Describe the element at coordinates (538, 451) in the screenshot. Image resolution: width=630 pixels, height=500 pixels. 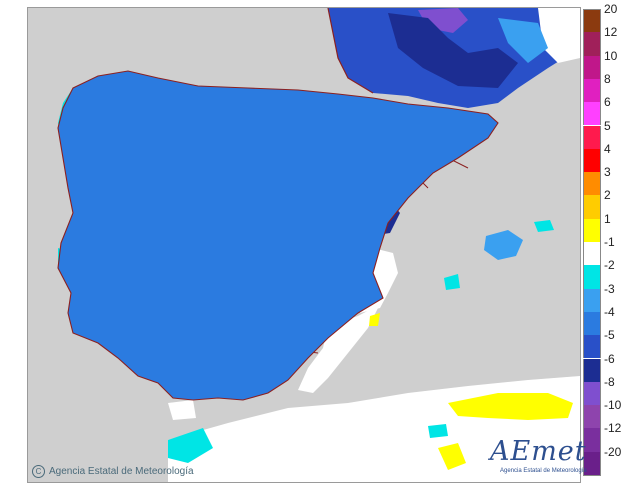
I see `logo-text: AEmet` at that location.